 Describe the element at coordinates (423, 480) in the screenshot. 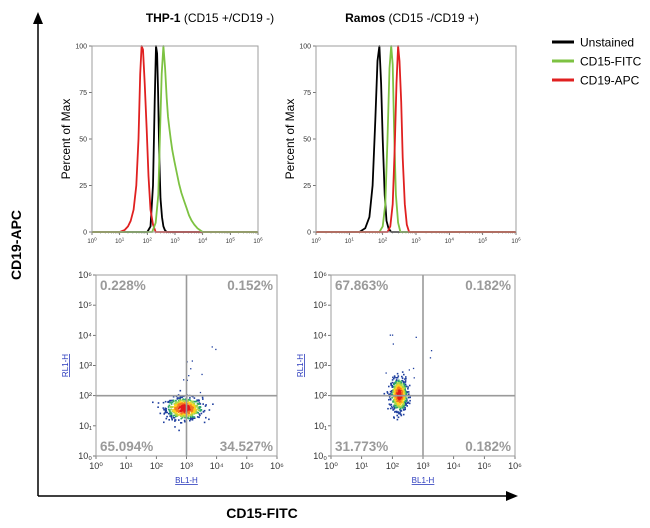

I see `scatter-x-label: BL1-H` at that location.